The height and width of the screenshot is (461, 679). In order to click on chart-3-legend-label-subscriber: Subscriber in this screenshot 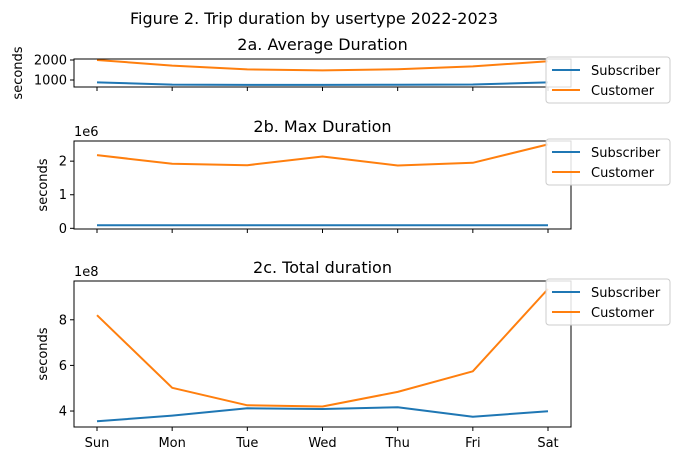, I will do `click(626, 293)`.